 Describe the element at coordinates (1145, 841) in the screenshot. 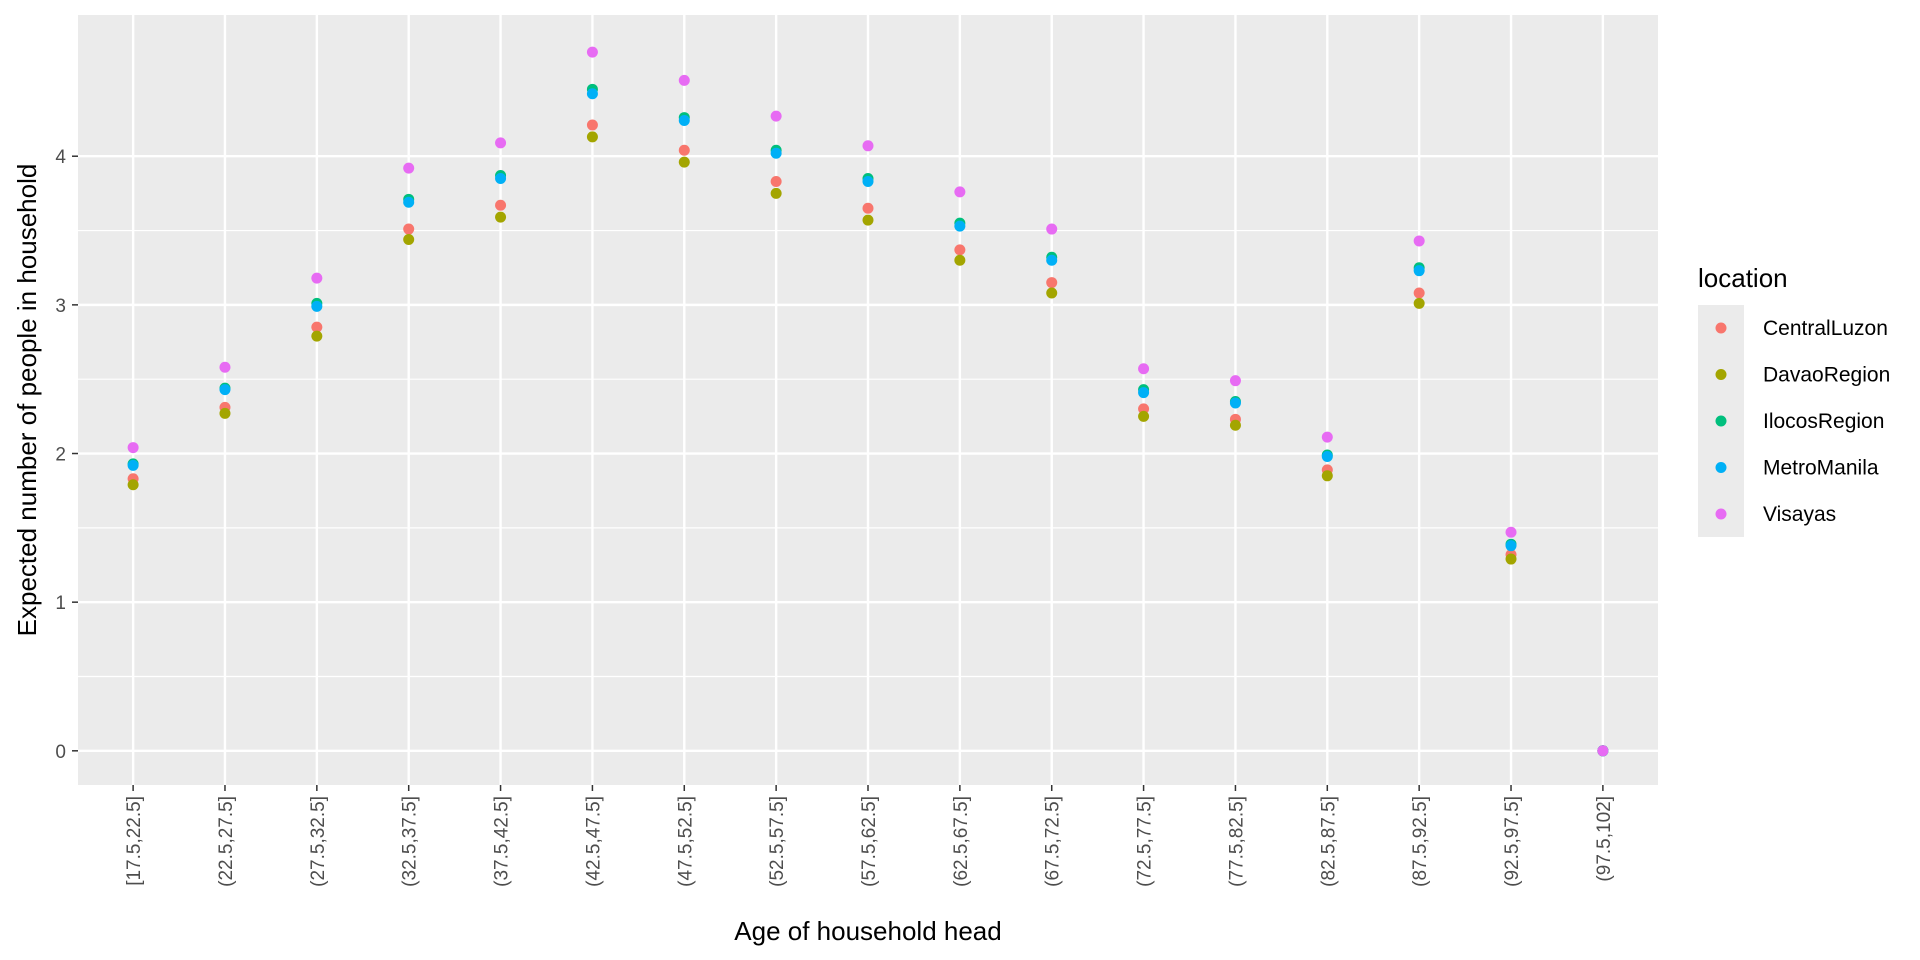

I see `x-tick-label: (72.5,77.5]` at that location.